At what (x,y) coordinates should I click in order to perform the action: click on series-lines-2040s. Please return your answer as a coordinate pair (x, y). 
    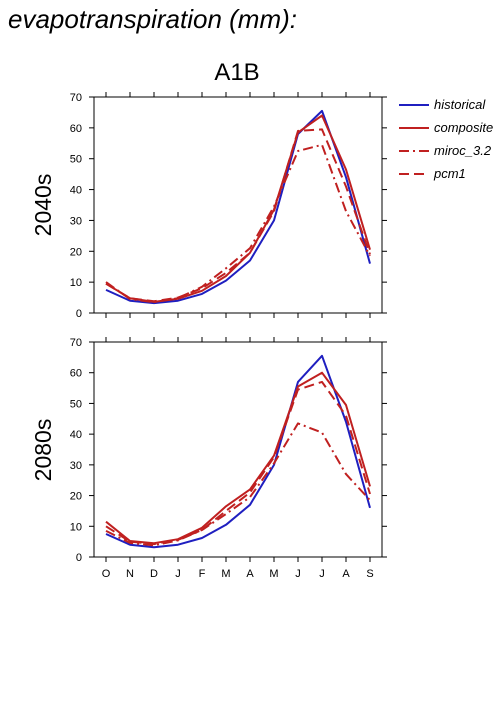
    Looking at the image, I should click on (238, 207).